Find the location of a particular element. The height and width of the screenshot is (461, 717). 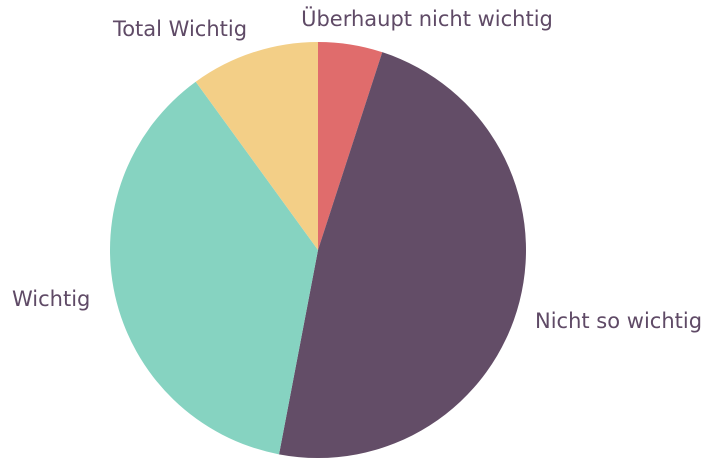

slice-label: Überhaupt nicht wichtig is located at coordinates (427, 18).